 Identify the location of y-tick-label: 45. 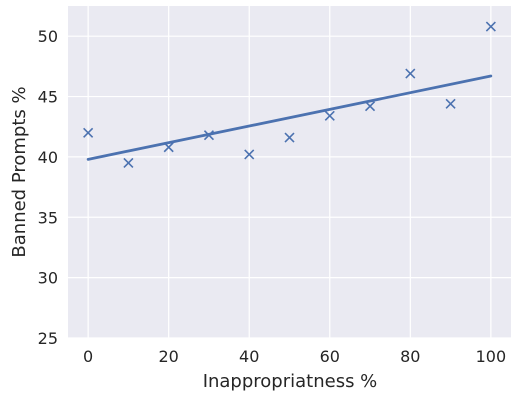
(48, 97).